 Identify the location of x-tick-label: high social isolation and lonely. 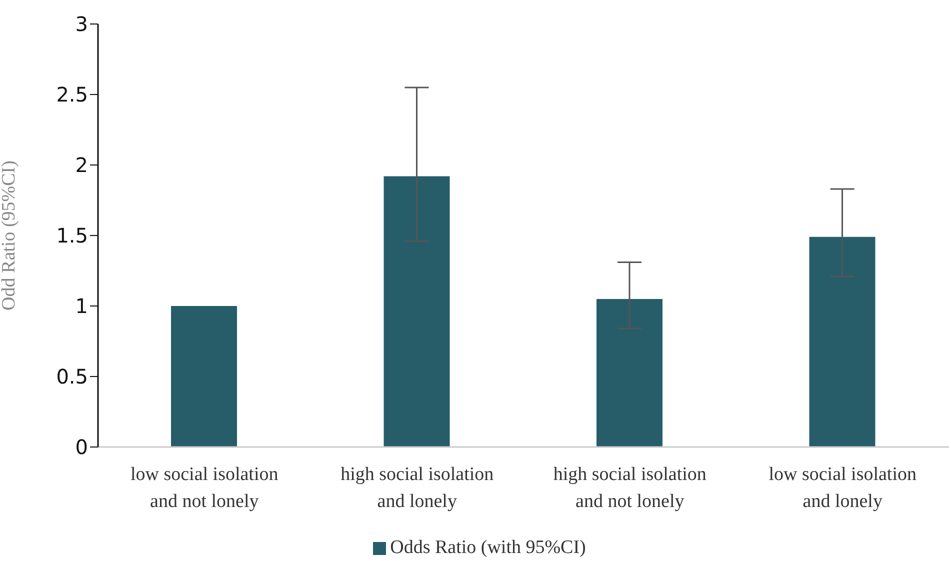
(417, 488).